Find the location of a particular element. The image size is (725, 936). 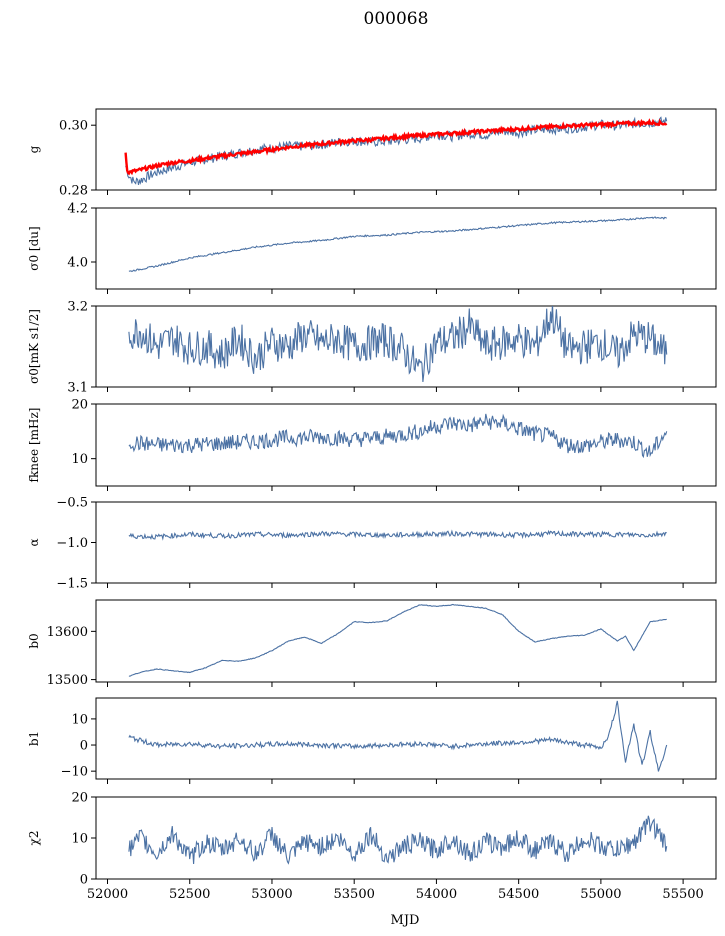

series-line-sigma0-du is located at coordinates (398, 244).